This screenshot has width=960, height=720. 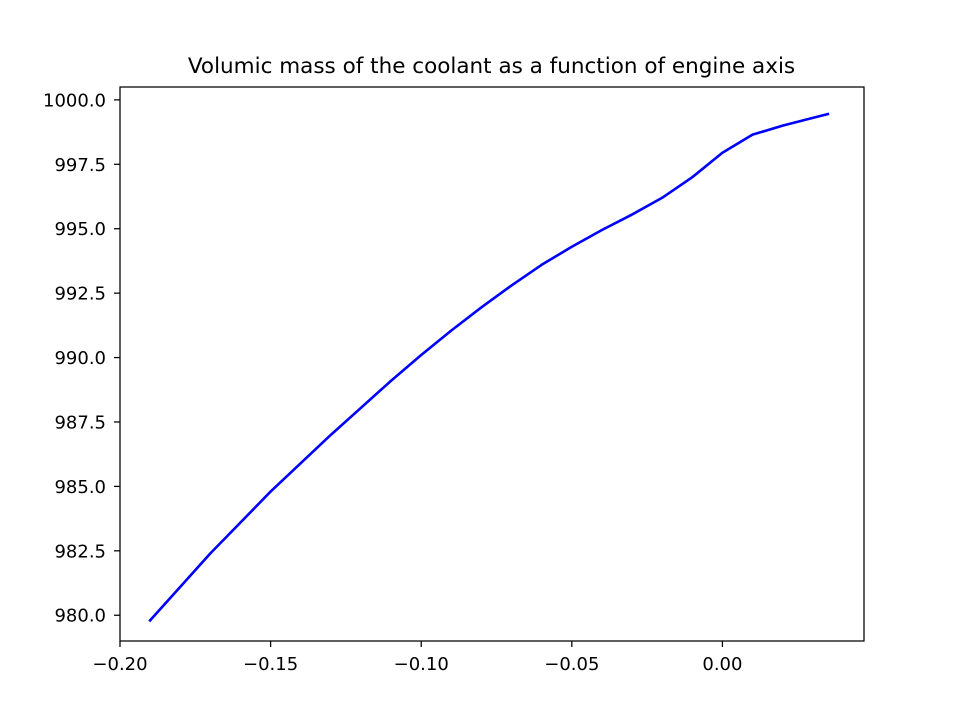 I want to click on x-tick-label: −0.05, so click(x=571, y=664).